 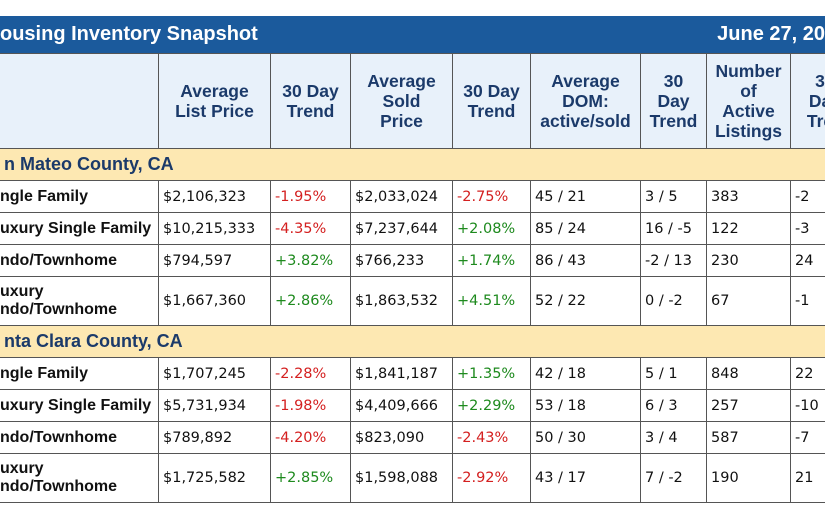 I want to click on header-cell: Average DOM: active/sold, so click(x=585, y=101).